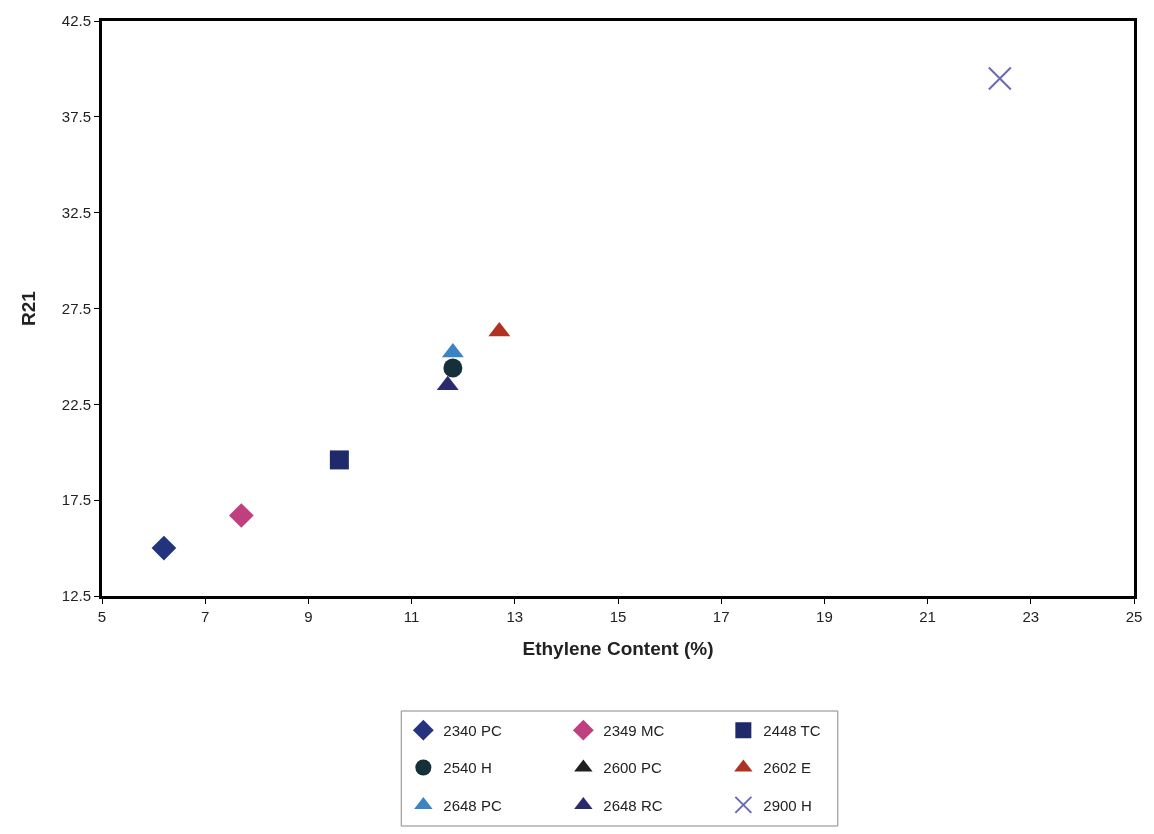  I want to click on legend-label: 2602 E, so click(787, 768).